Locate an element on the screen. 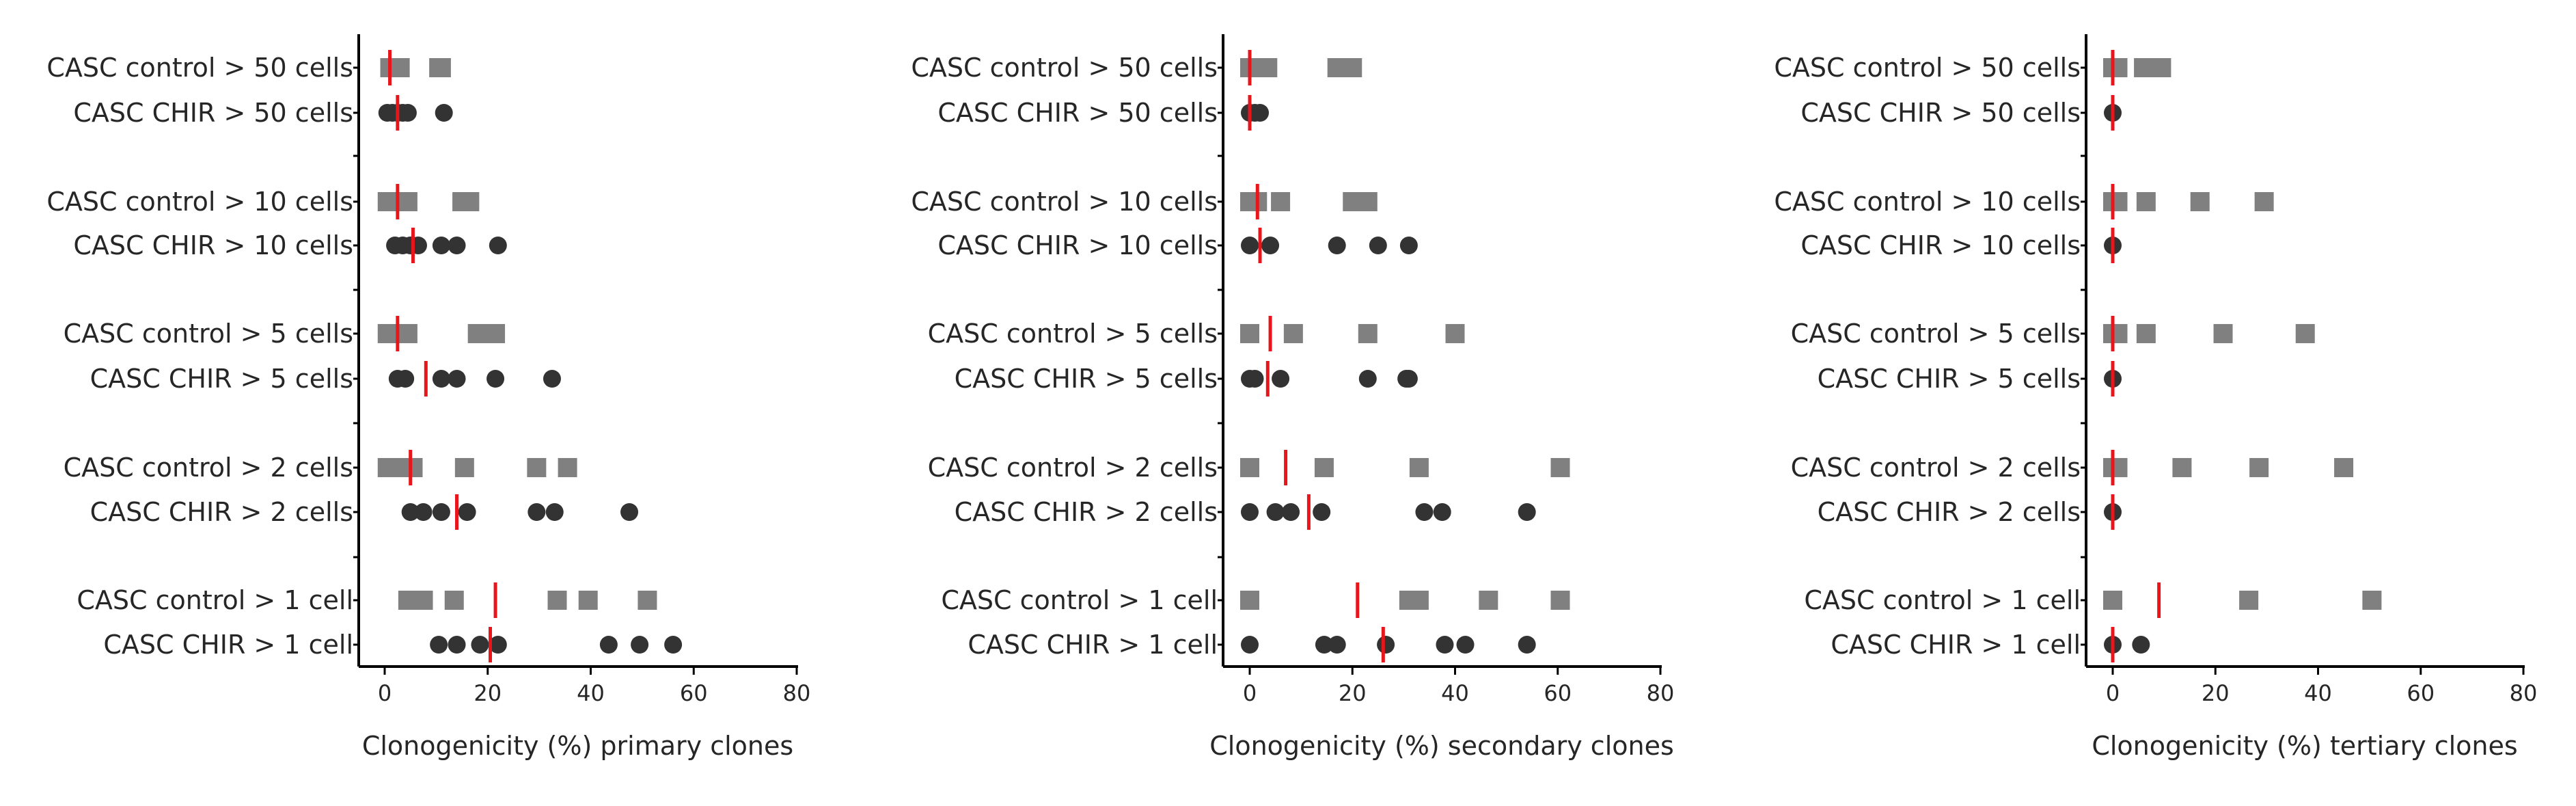  category-label: CASC control > 5 cells is located at coordinates (1936, 334).